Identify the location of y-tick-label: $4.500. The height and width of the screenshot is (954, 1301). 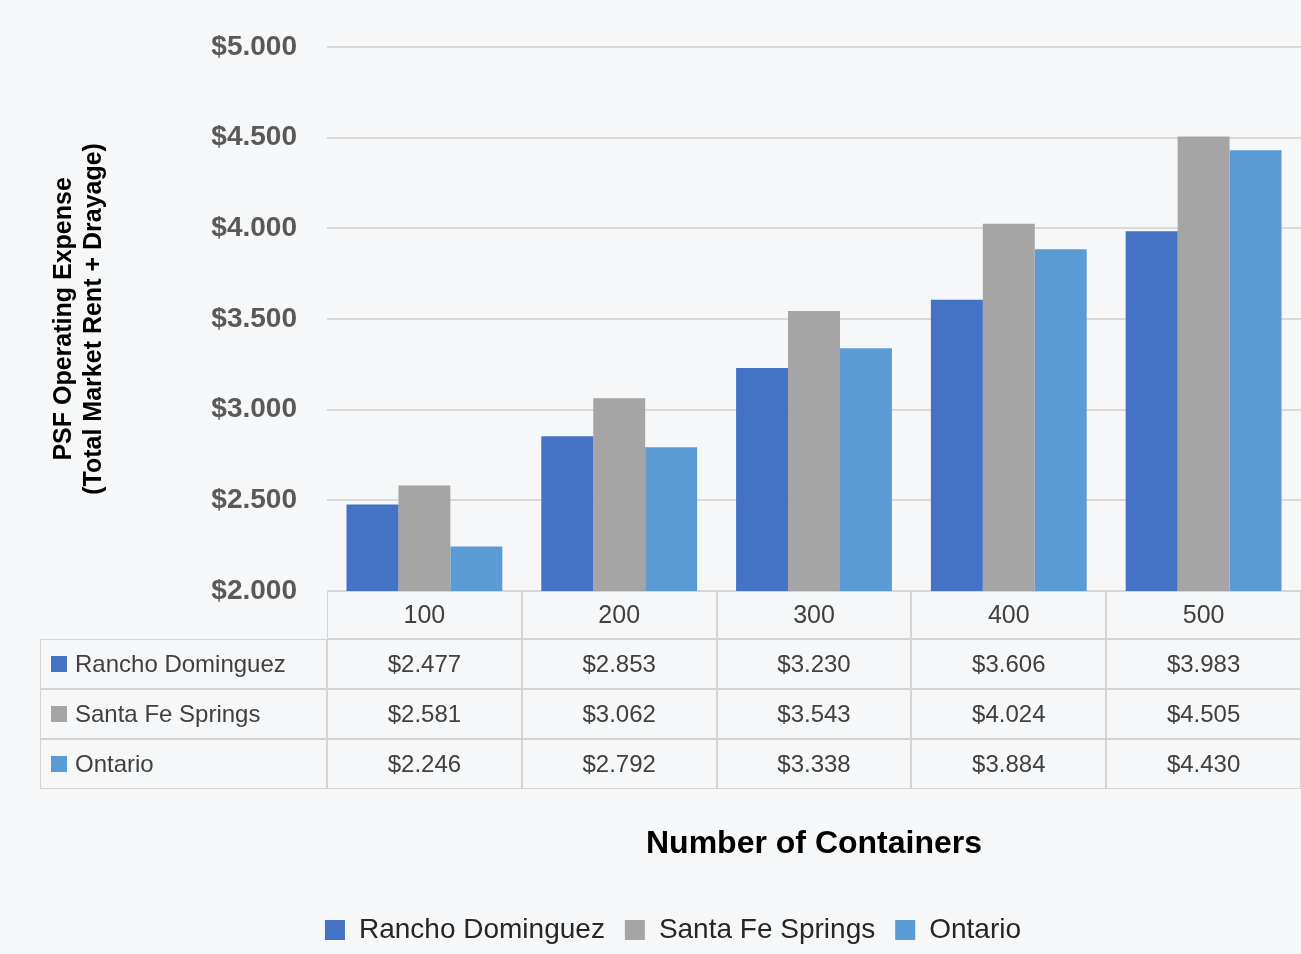
(254, 136).